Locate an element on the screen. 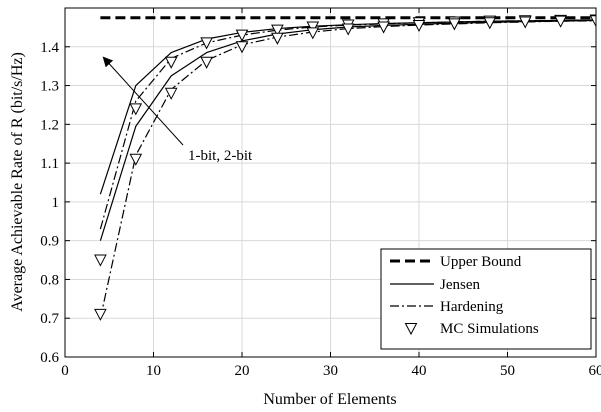  y-tick-label: 0.8 is located at coordinates (49, 280).